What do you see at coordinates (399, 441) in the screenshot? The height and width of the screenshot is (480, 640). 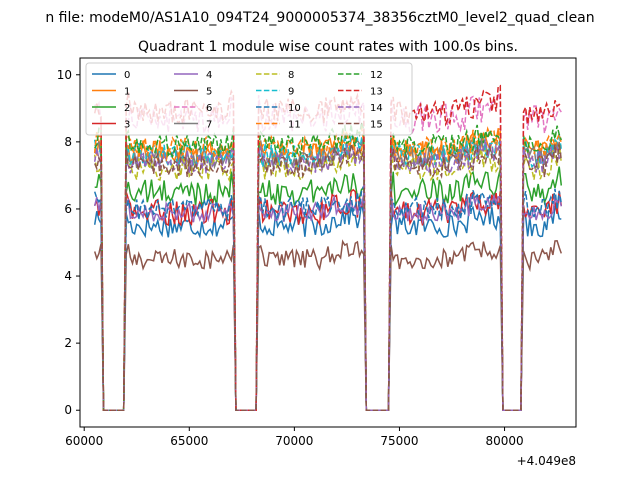 I see `x-tick-label: 75000` at bounding box center [399, 441].